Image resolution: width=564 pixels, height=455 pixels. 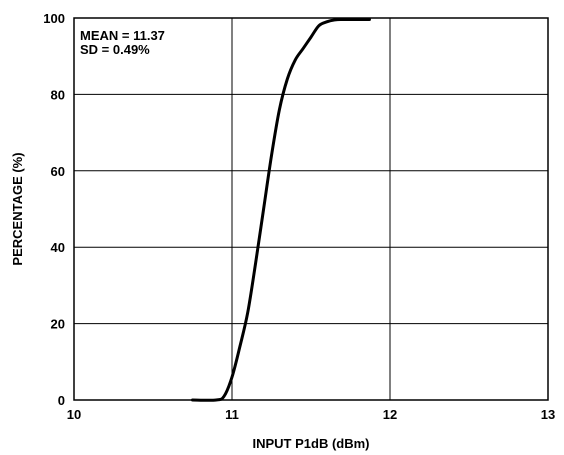 What do you see at coordinates (54, 18) in the screenshot?
I see `y-tick-label: 100` at bounding box center [54, 18].